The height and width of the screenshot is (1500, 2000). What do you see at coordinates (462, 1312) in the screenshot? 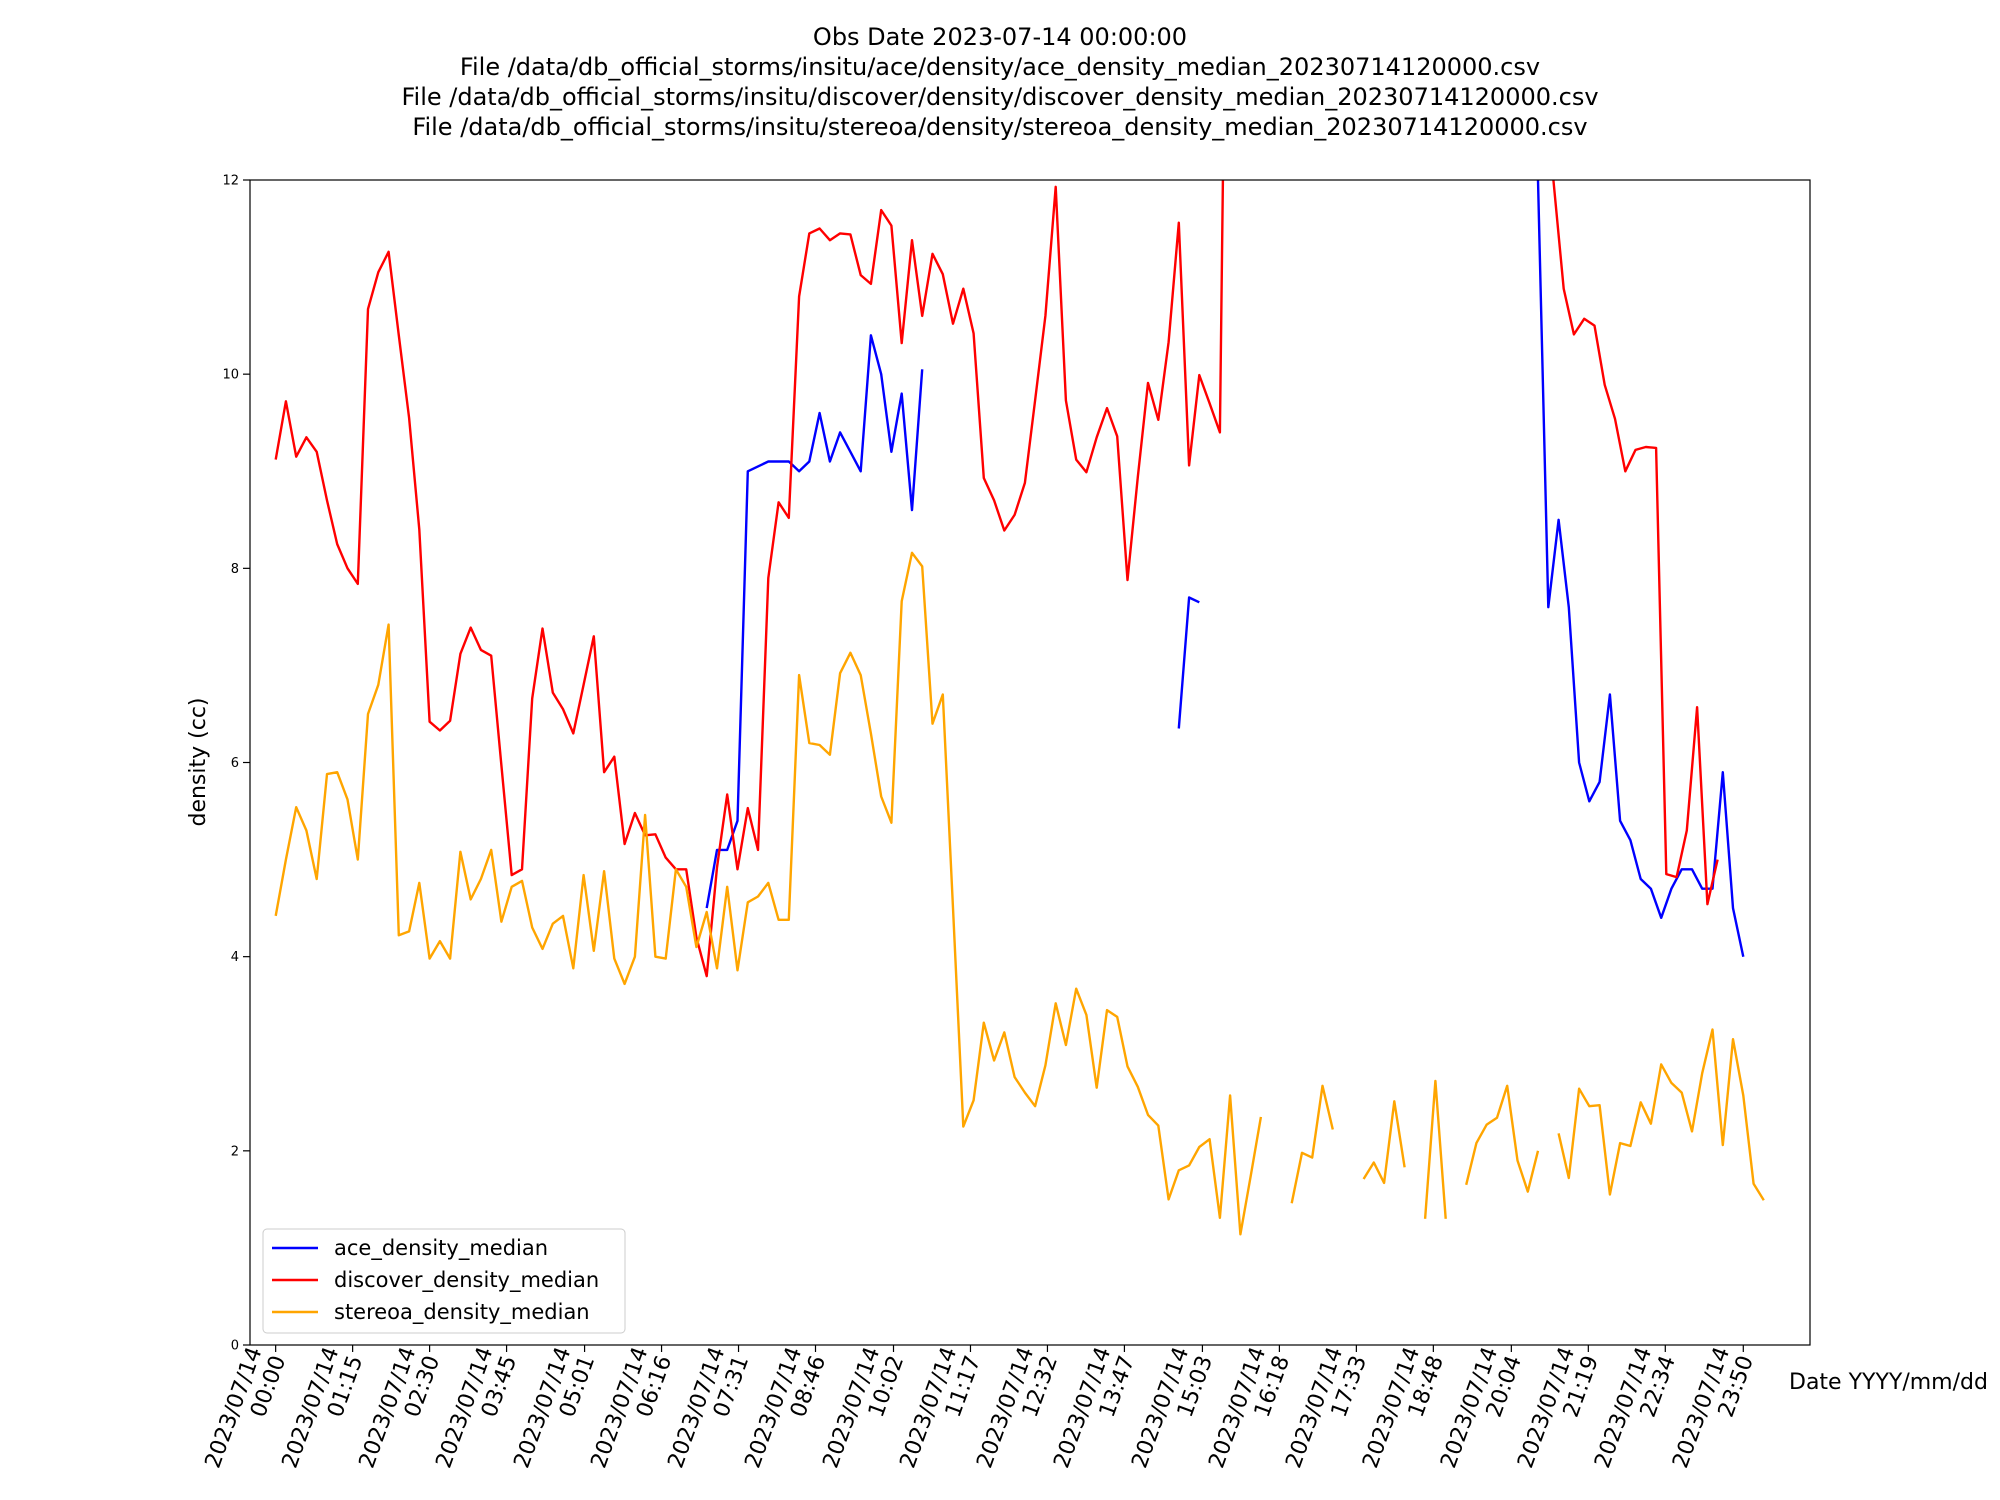
I see `legend-label-stereoa_density_median: stereoa_density_median` at bounding box center [462, 1312].